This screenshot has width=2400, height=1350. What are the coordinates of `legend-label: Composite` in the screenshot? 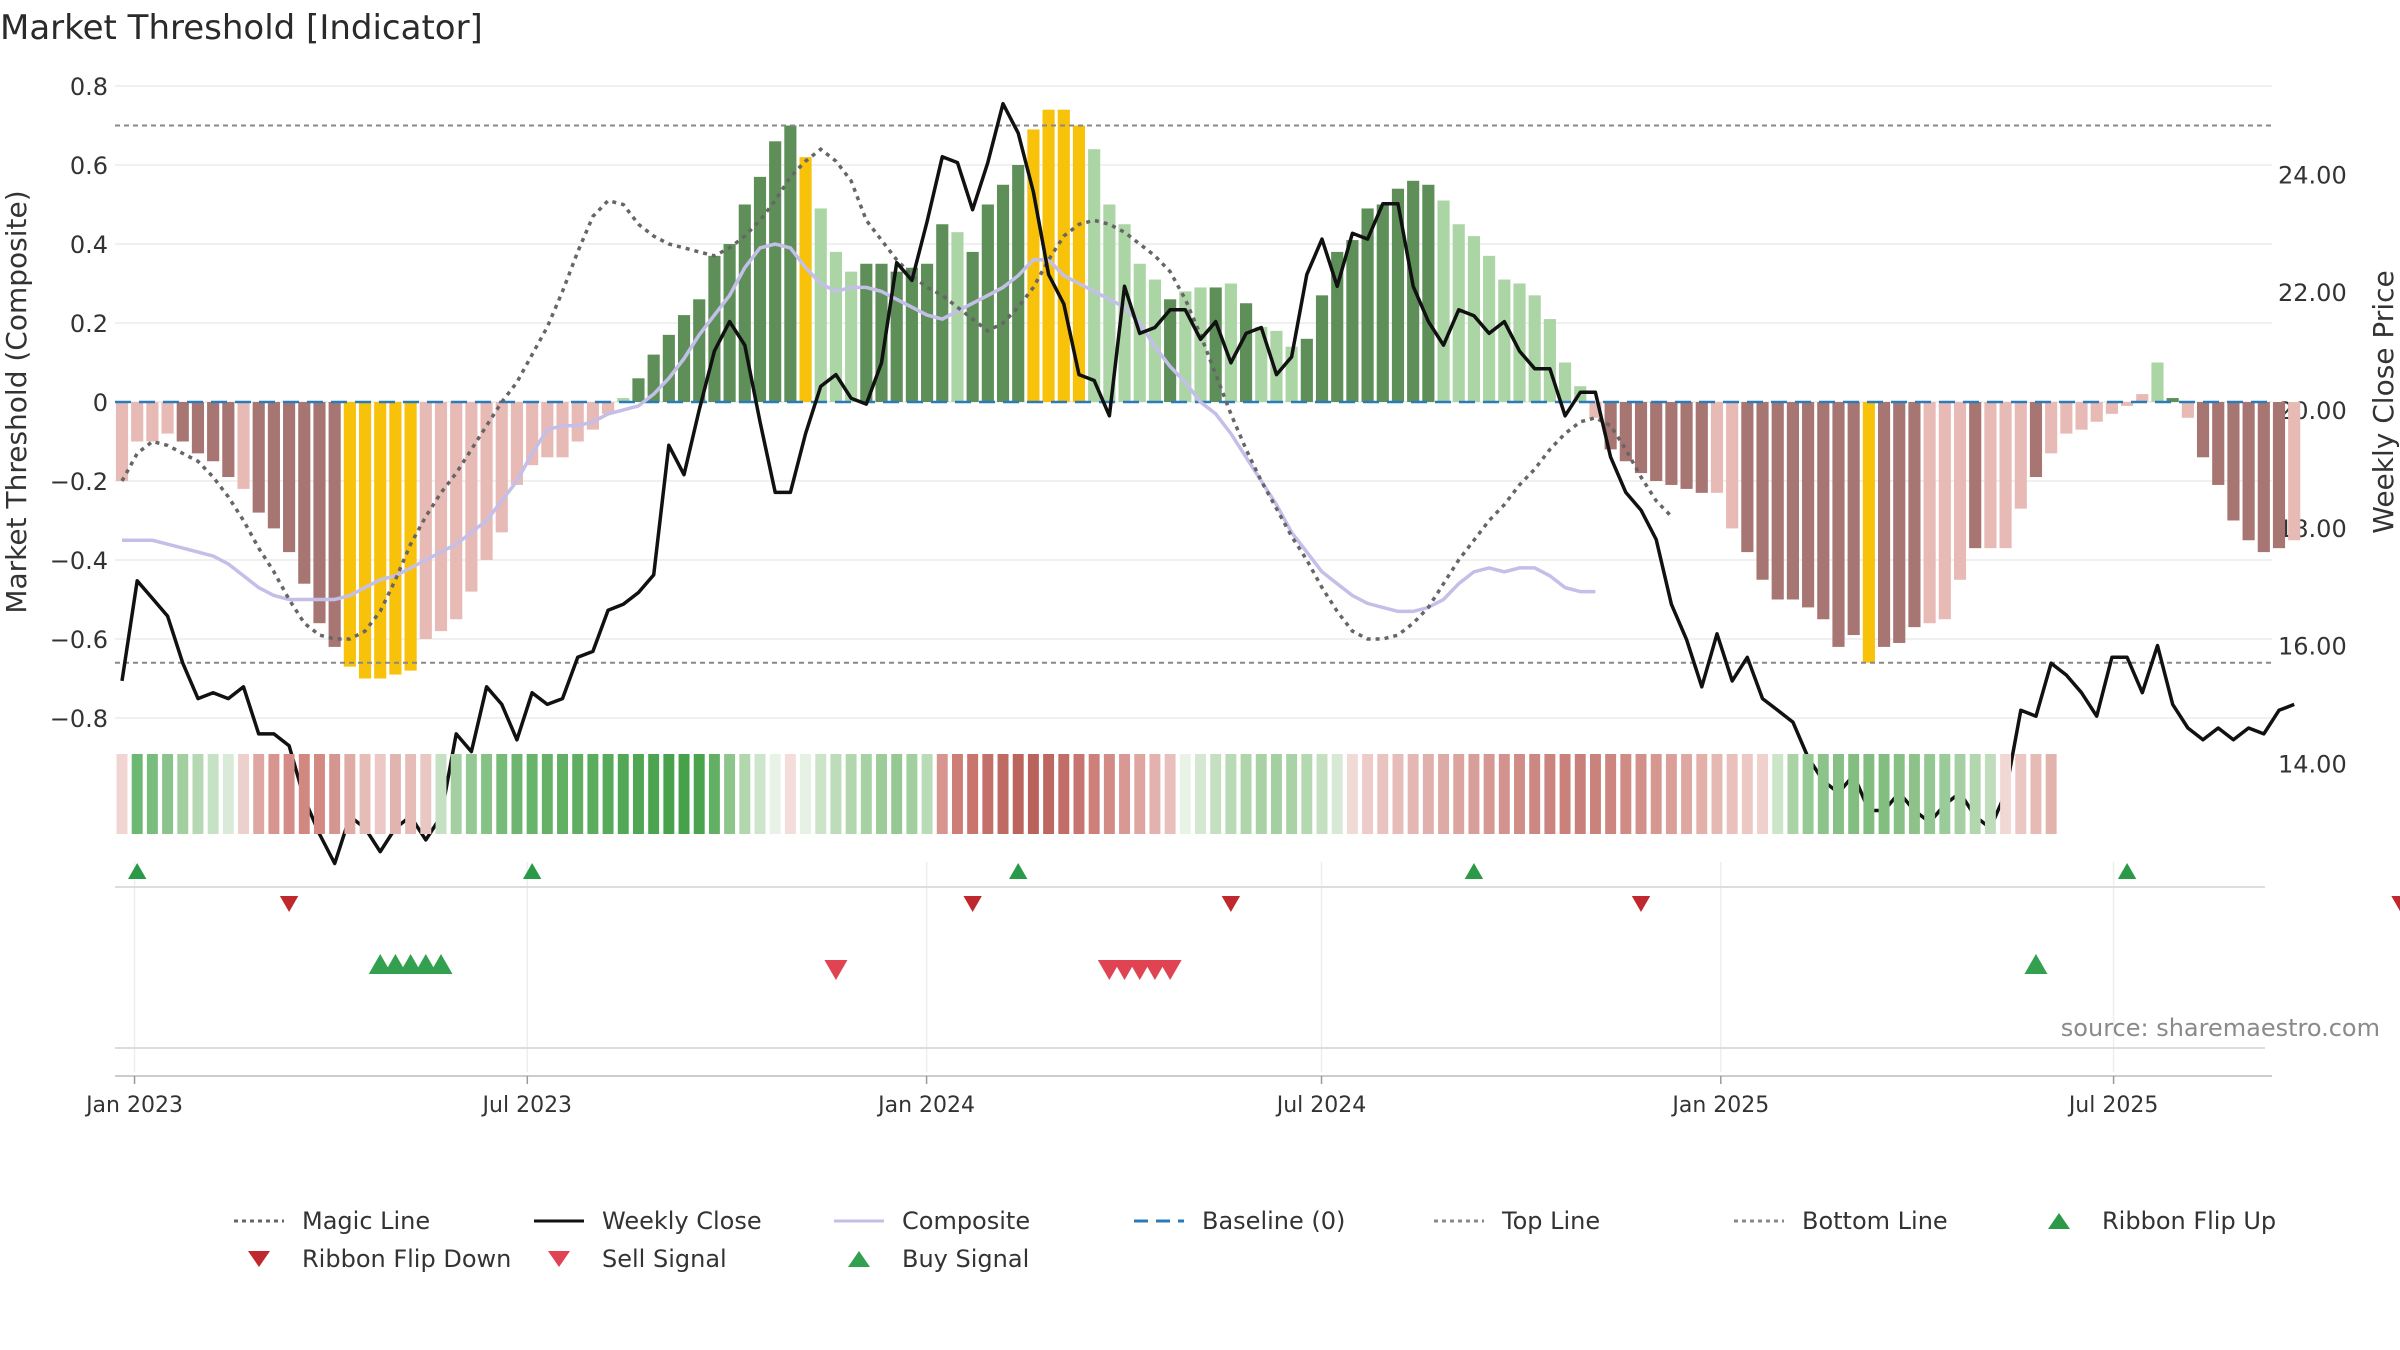 It's located at (966, 1221).